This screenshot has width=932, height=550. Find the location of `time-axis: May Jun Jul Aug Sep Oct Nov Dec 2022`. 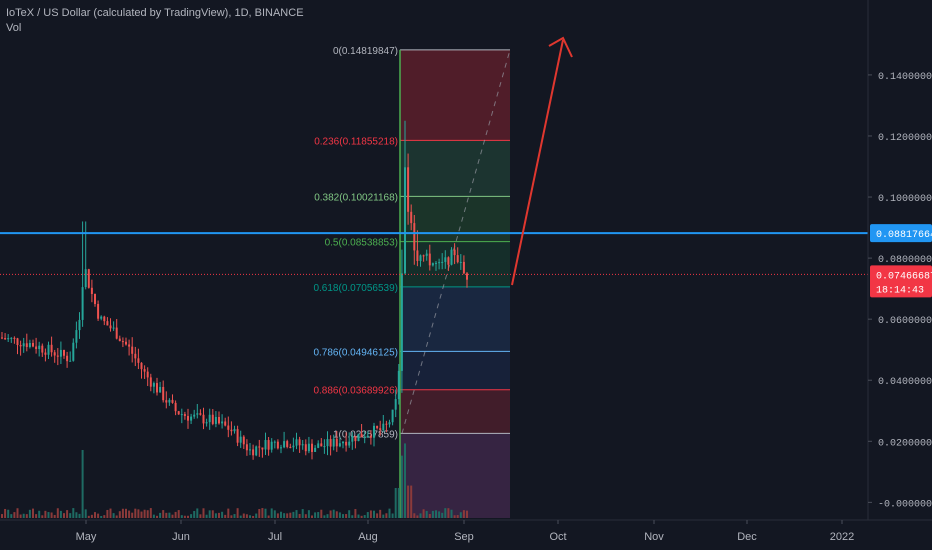

time-axis: May Jun Jul Aug Sep Oct Nov Dec 2022 is located at coordinates (466, 531).